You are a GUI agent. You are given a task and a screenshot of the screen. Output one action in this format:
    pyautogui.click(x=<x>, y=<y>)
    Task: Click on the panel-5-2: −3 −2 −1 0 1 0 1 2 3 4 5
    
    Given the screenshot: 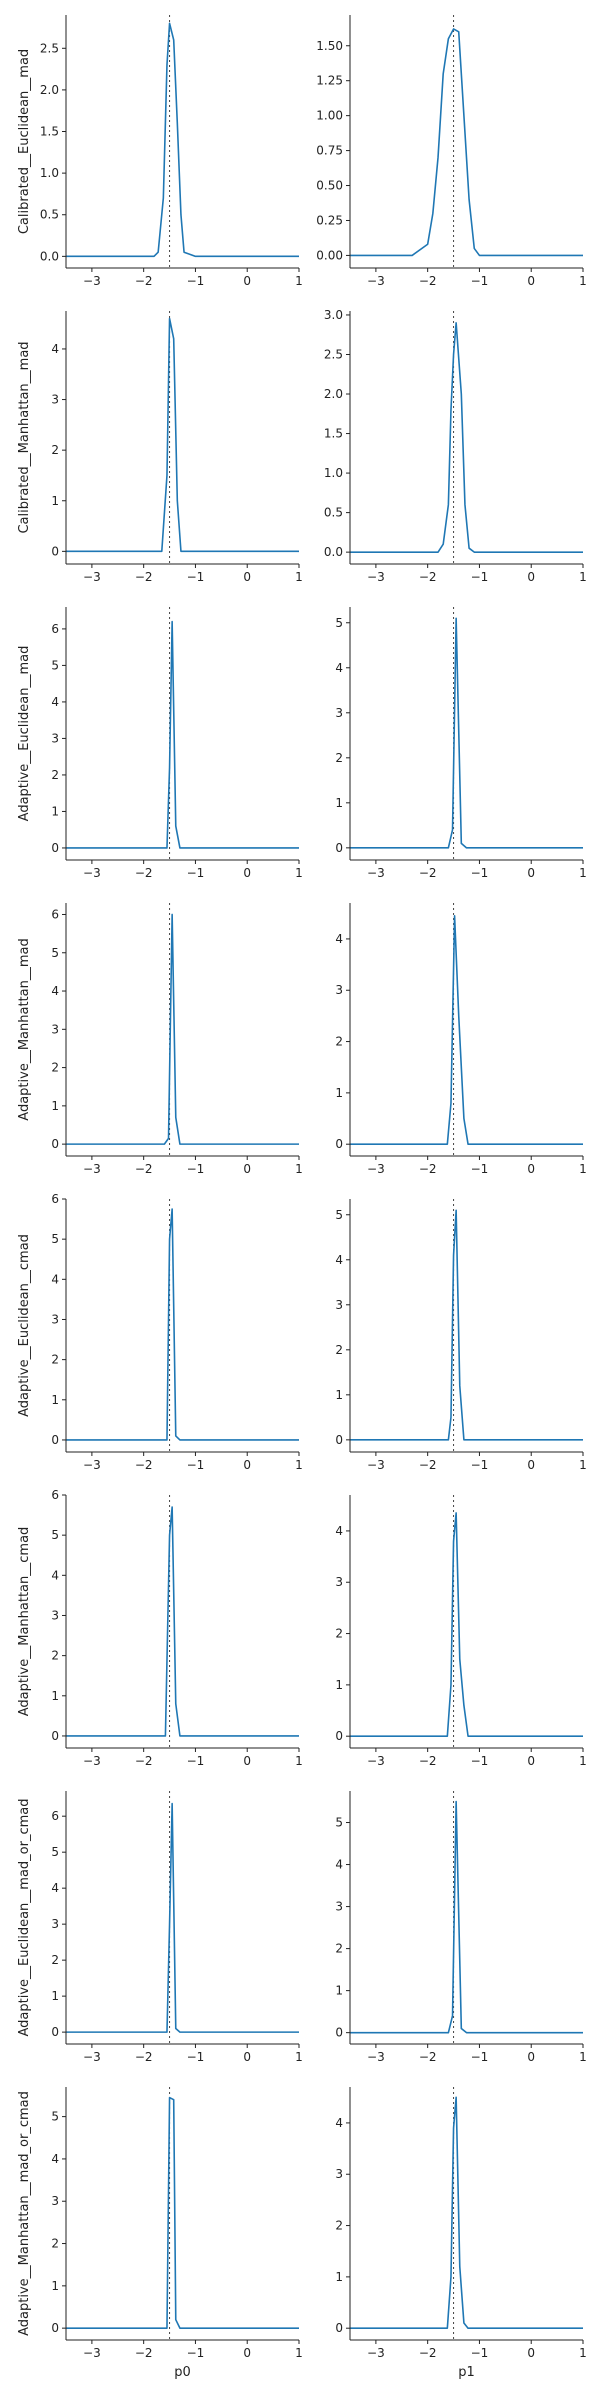 What is the action you would take?
    pyautogui.click(x=461, y=1335)
    